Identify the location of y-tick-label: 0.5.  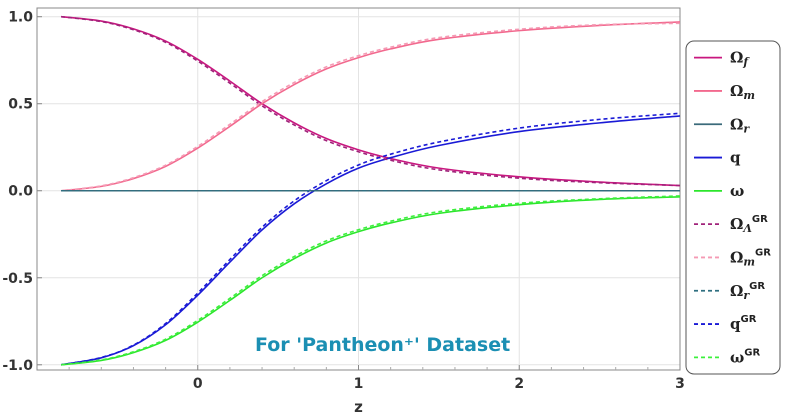
(20, 105).